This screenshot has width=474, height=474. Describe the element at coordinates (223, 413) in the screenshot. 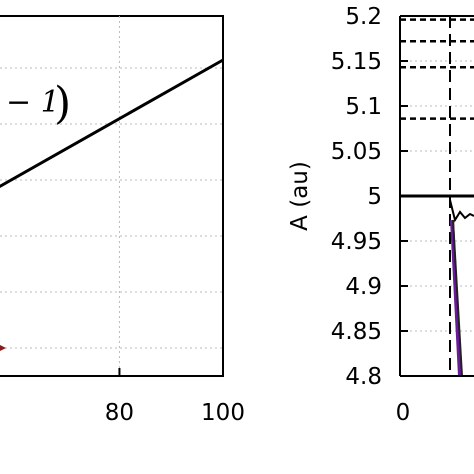

I see `left-x-tick-label: 100` at that location.